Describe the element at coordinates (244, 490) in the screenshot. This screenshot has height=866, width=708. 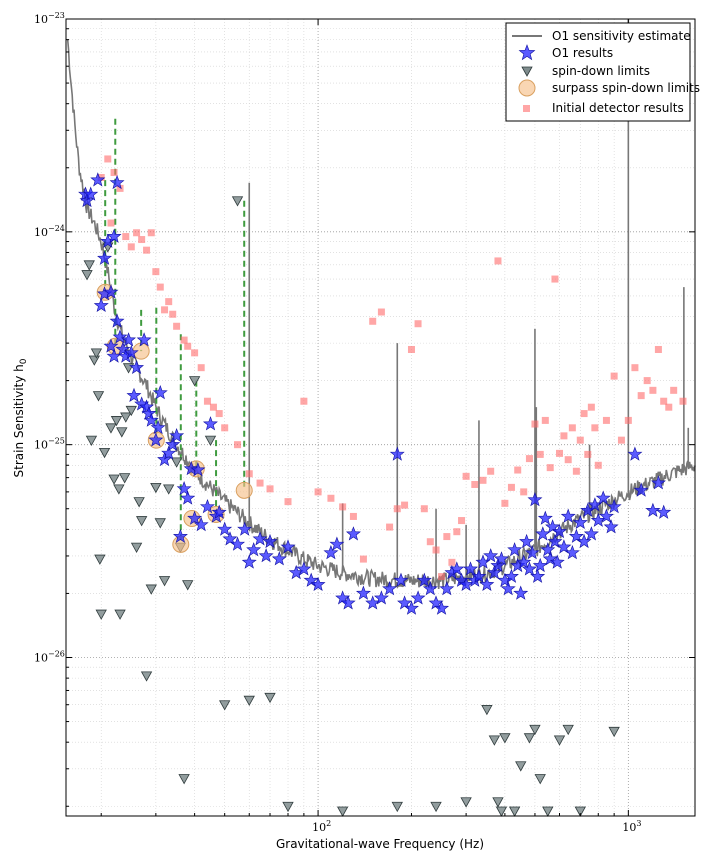
I see `surpass-marker` at that location.